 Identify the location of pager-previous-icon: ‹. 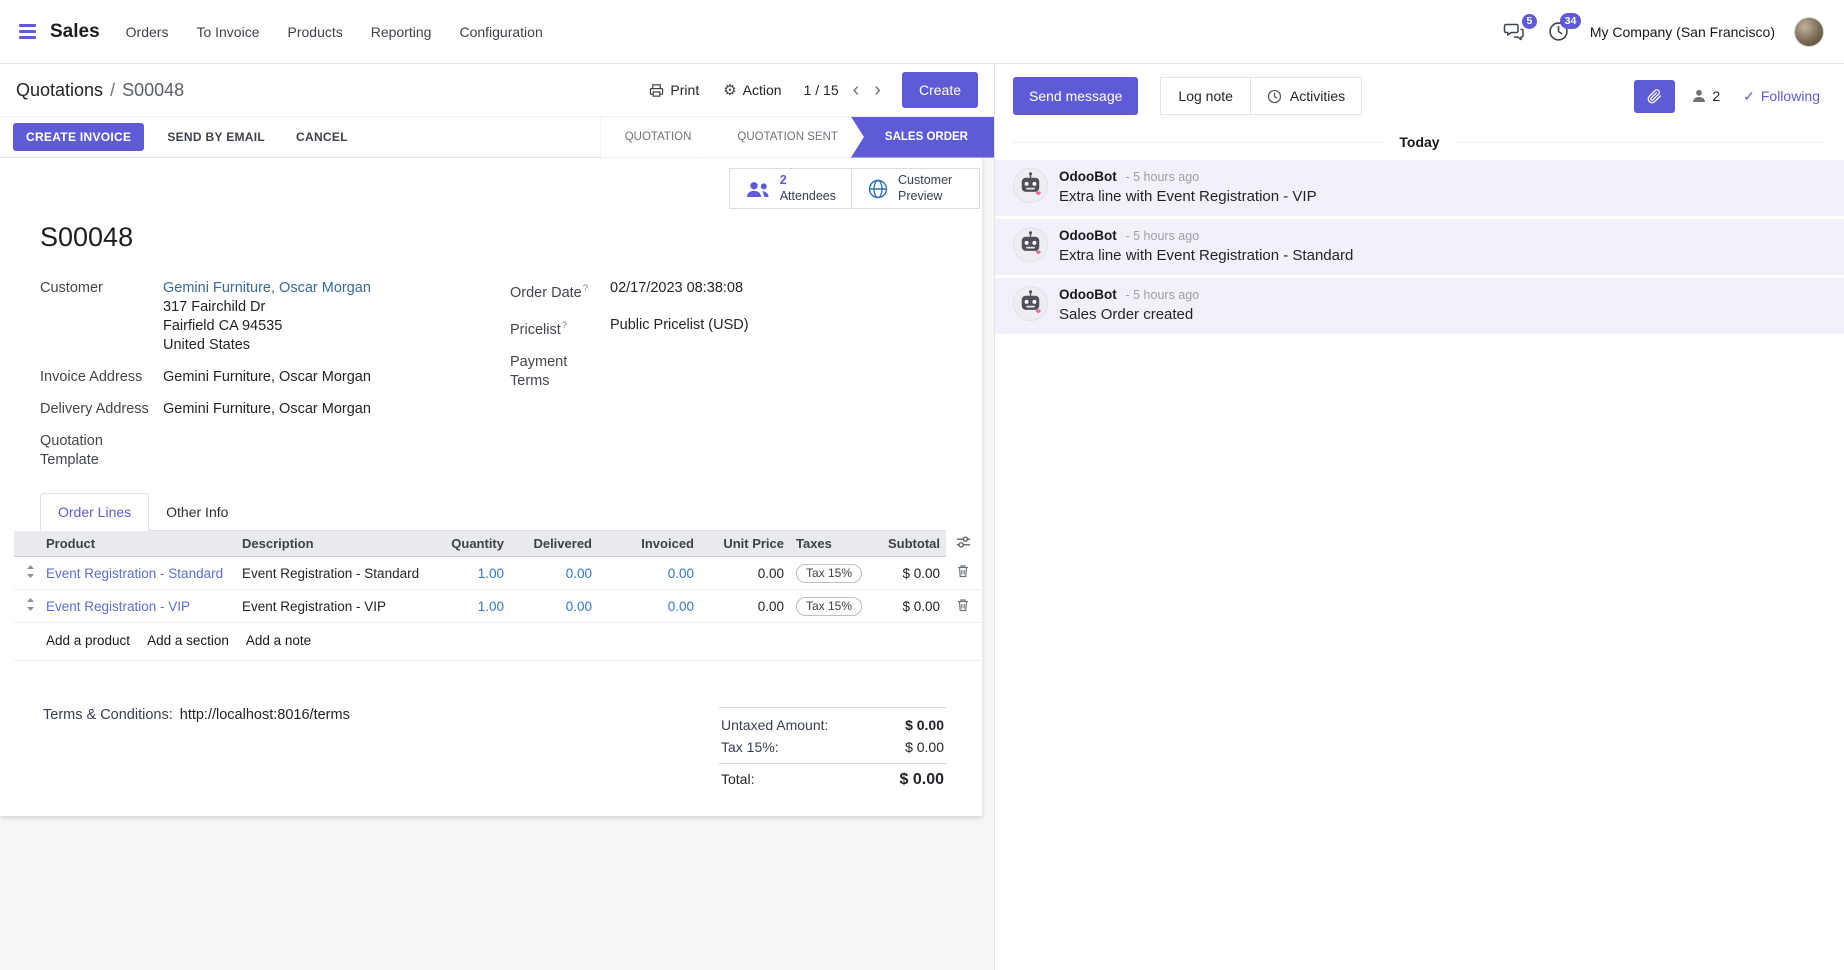
(856, 90).